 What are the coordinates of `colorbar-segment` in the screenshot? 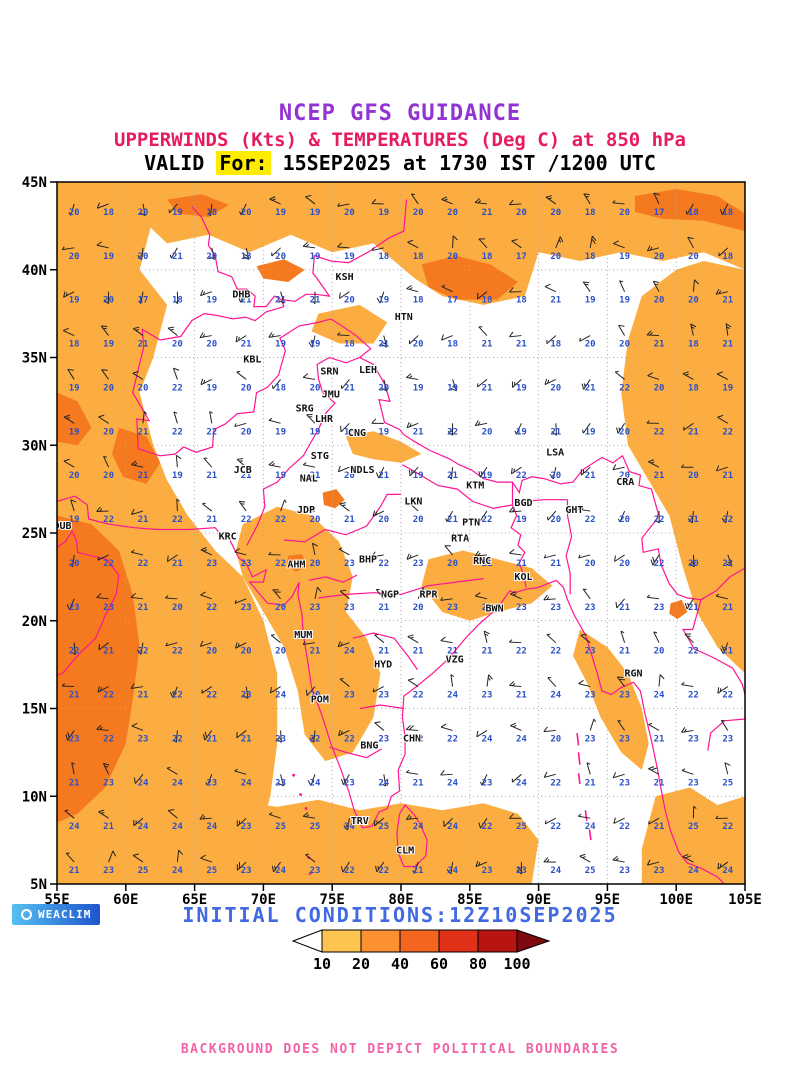 It's located at (380, 941).